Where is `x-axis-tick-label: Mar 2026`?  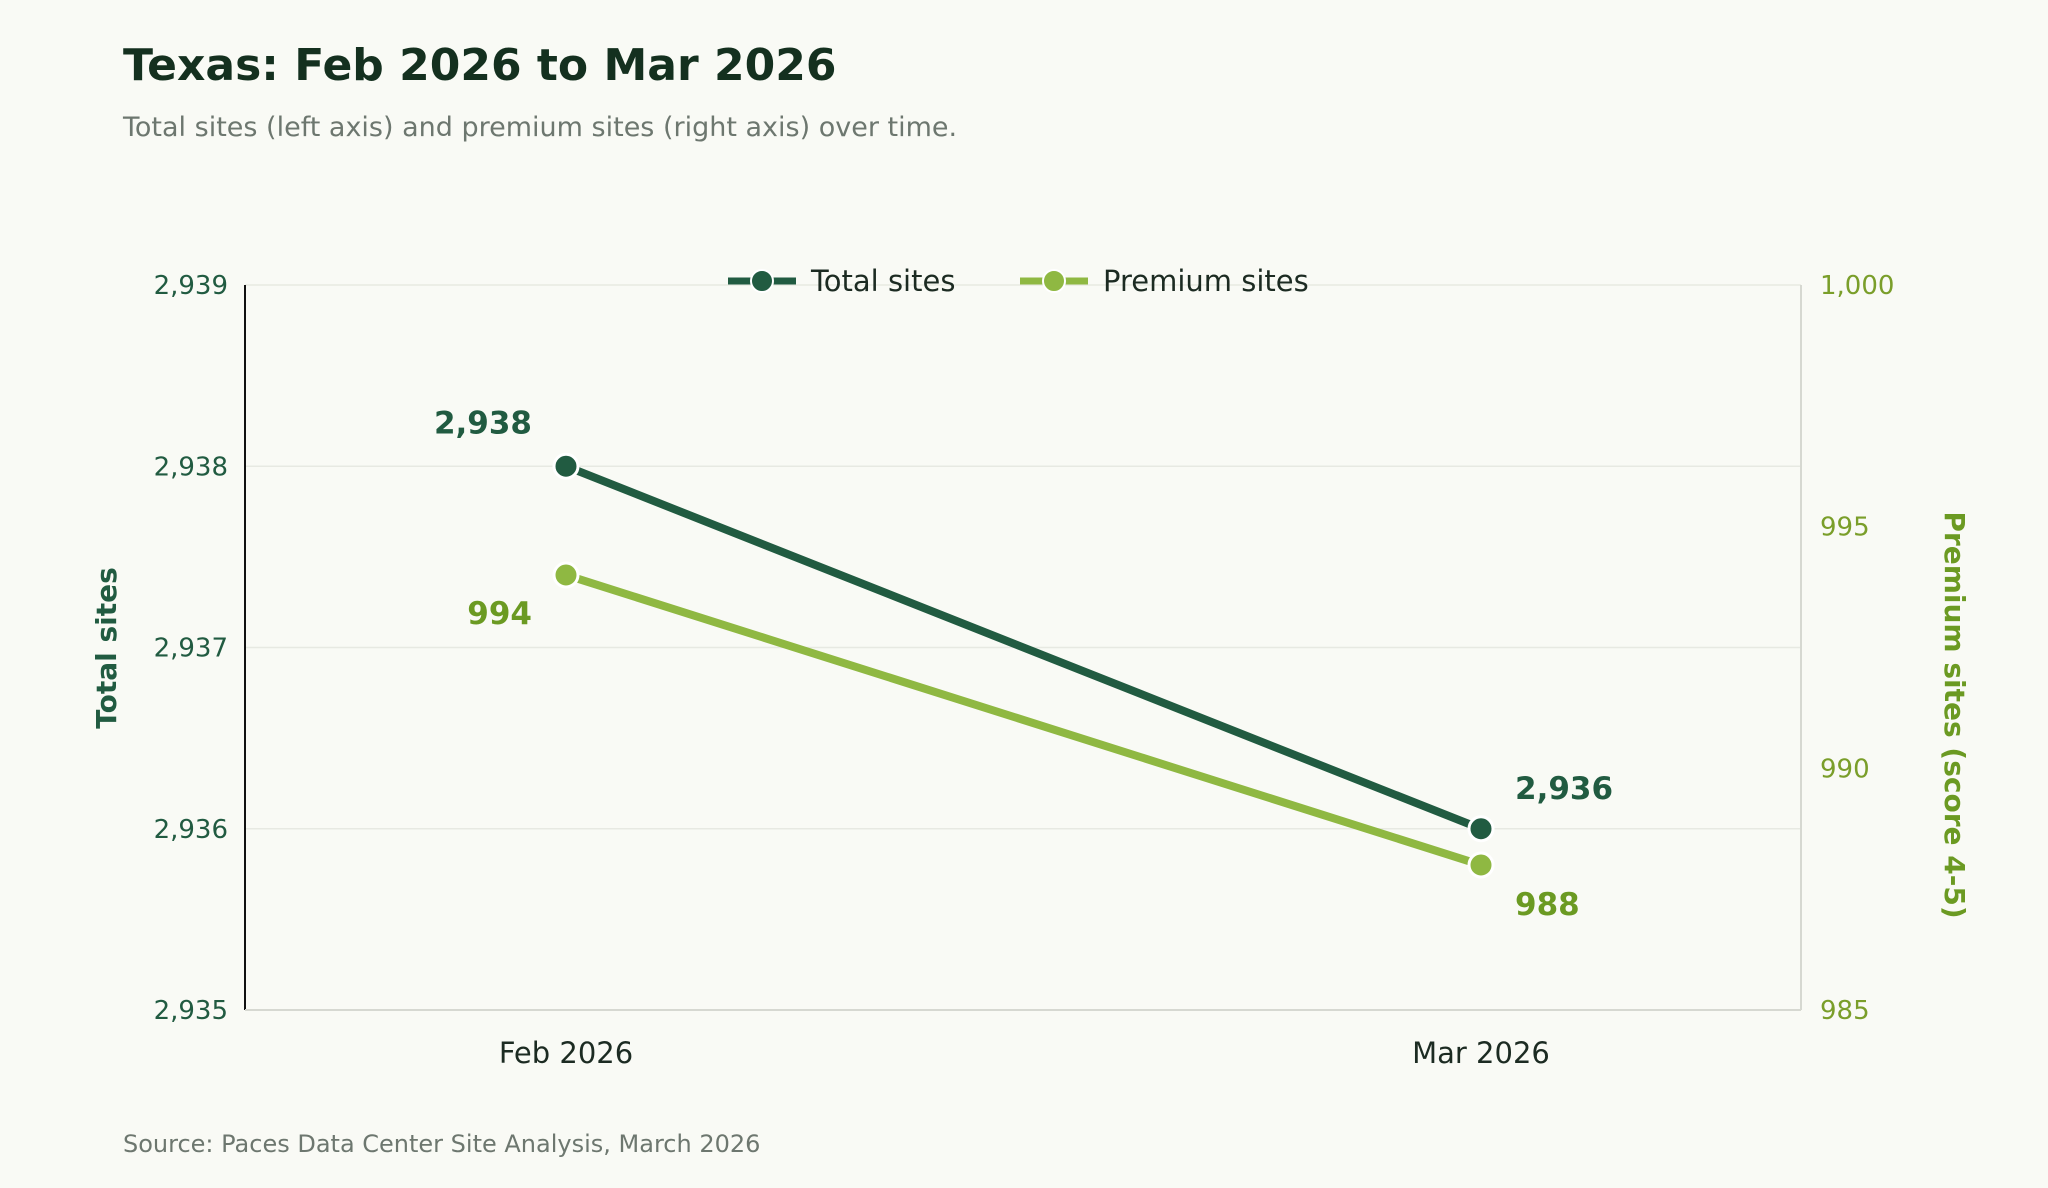 x-axis-tick-label: Mar 2026 is located at coordinates (1481, 1053).